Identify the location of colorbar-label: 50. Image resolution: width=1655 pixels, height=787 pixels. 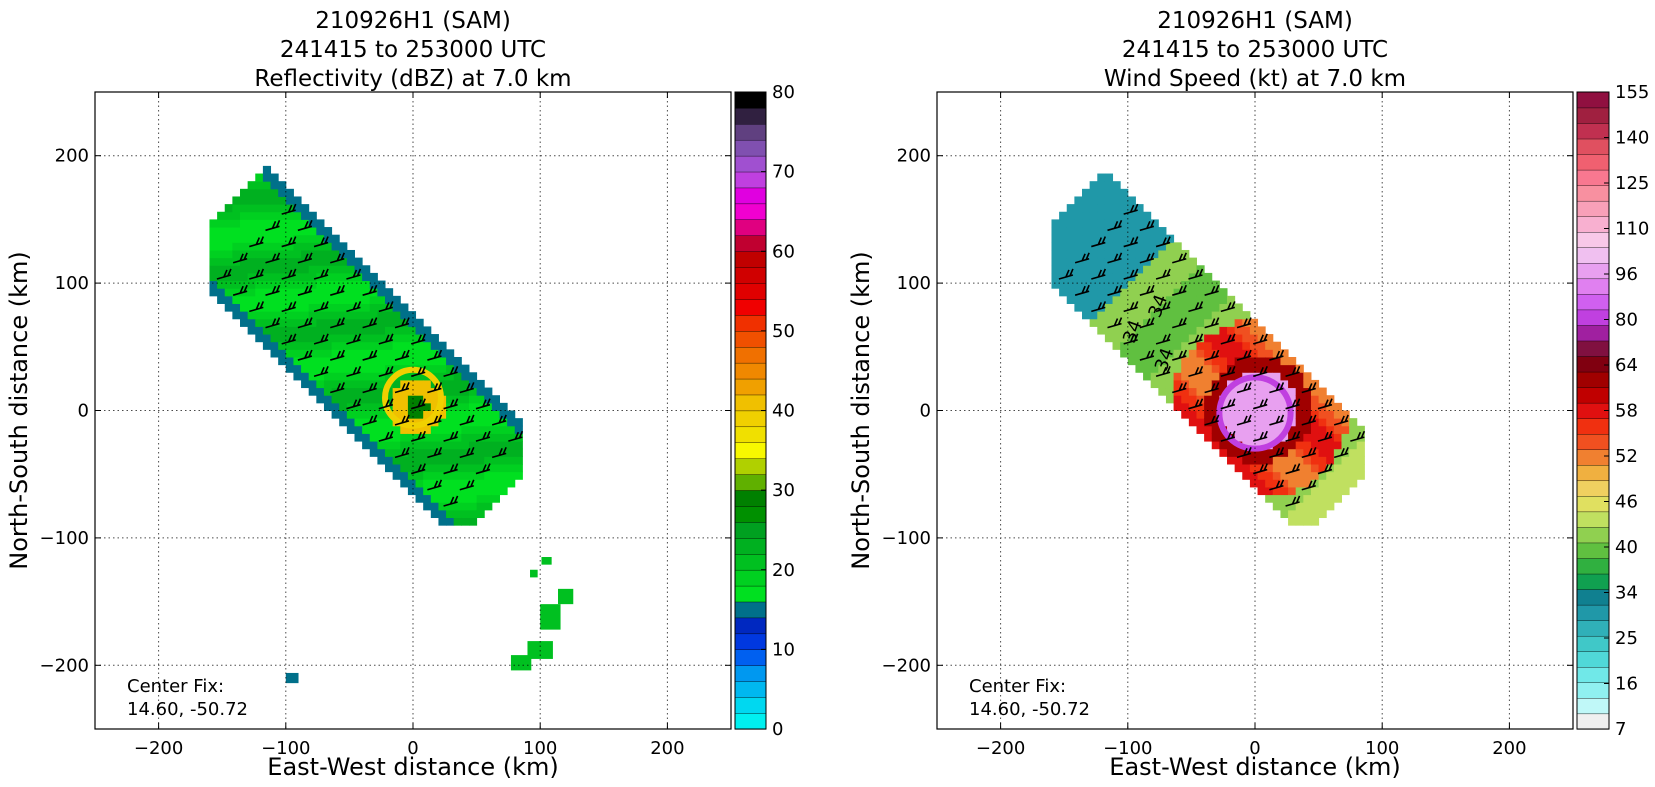
(783, 331).